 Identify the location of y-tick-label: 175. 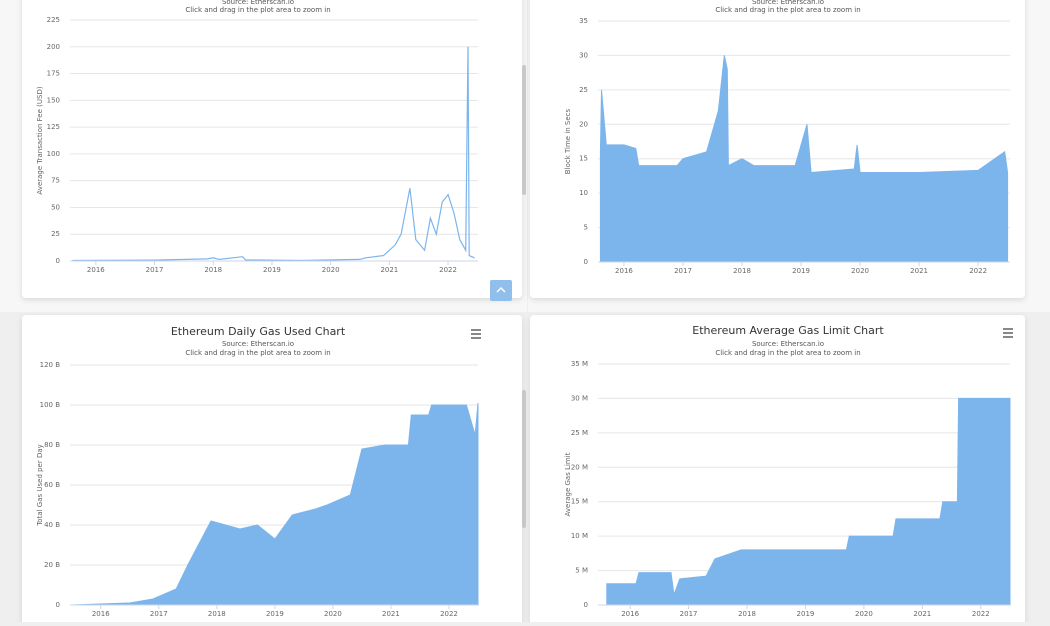
(53, 74).